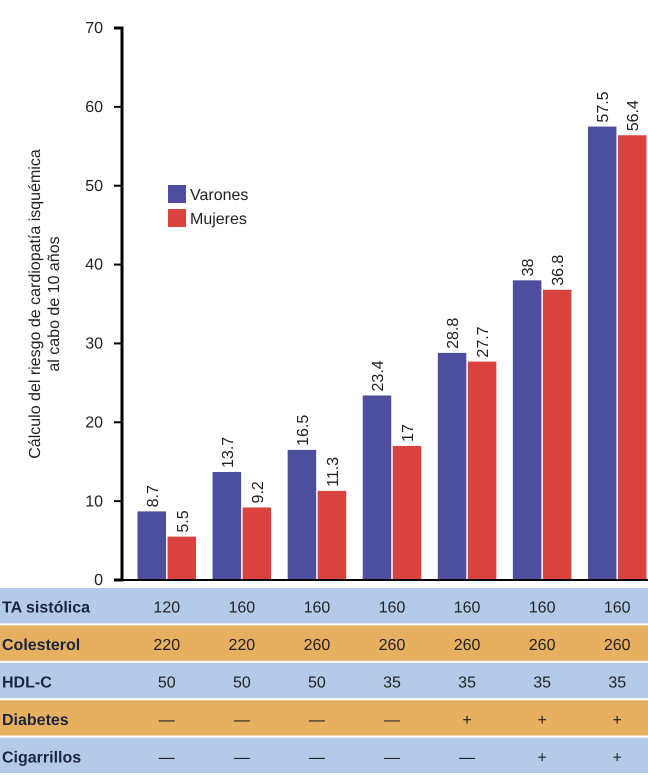  I want to click on data-label: 23.4, so click(378, 376).